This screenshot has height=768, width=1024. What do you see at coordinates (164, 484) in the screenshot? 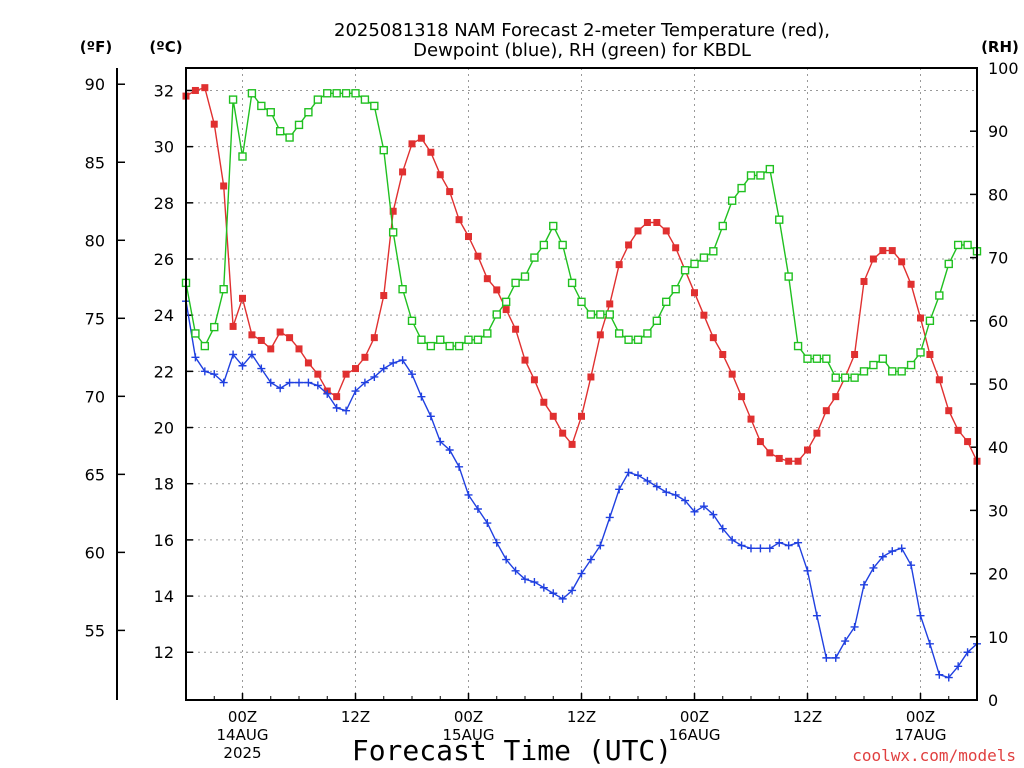
I see `celsius-tick-label: 18` at bounding box center [164, 484].